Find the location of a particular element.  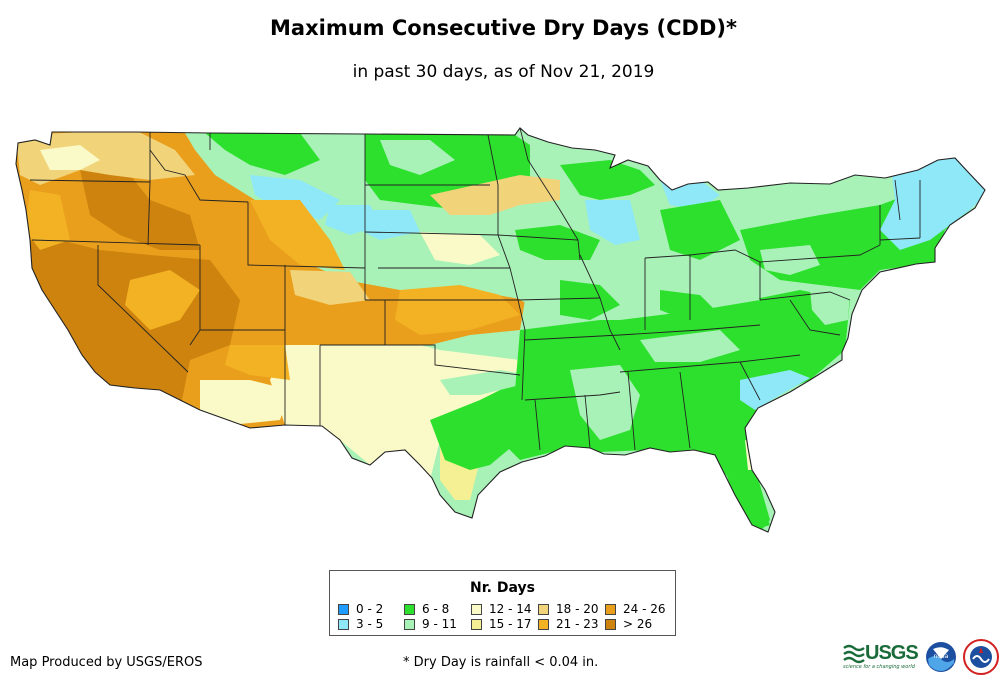

map-title: Maximum Consecutive Dry Days (CDD)* is located at coordinates (503, 28).